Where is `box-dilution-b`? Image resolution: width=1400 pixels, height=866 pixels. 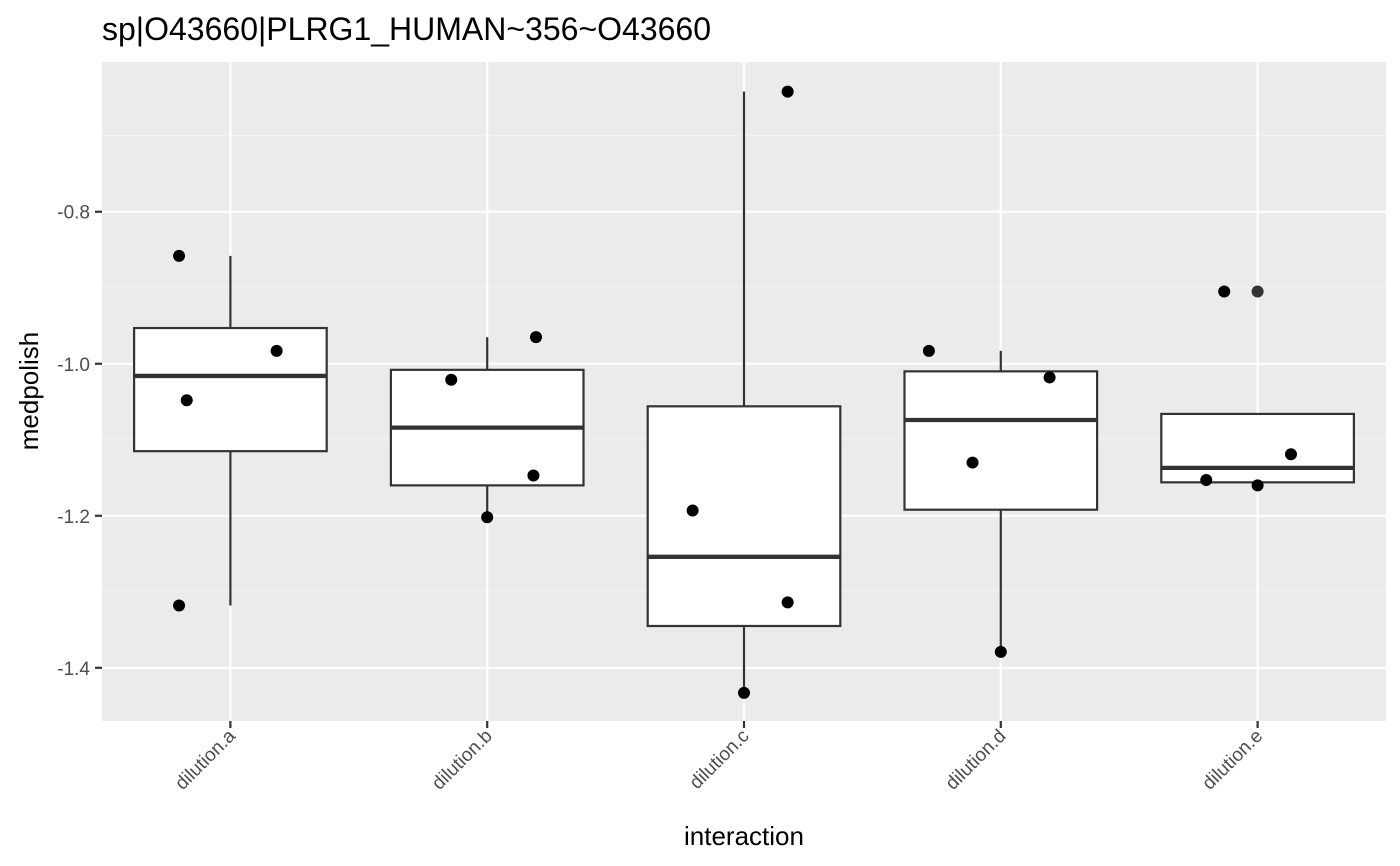 box-dilution-b is located at coordinates (487, 427).